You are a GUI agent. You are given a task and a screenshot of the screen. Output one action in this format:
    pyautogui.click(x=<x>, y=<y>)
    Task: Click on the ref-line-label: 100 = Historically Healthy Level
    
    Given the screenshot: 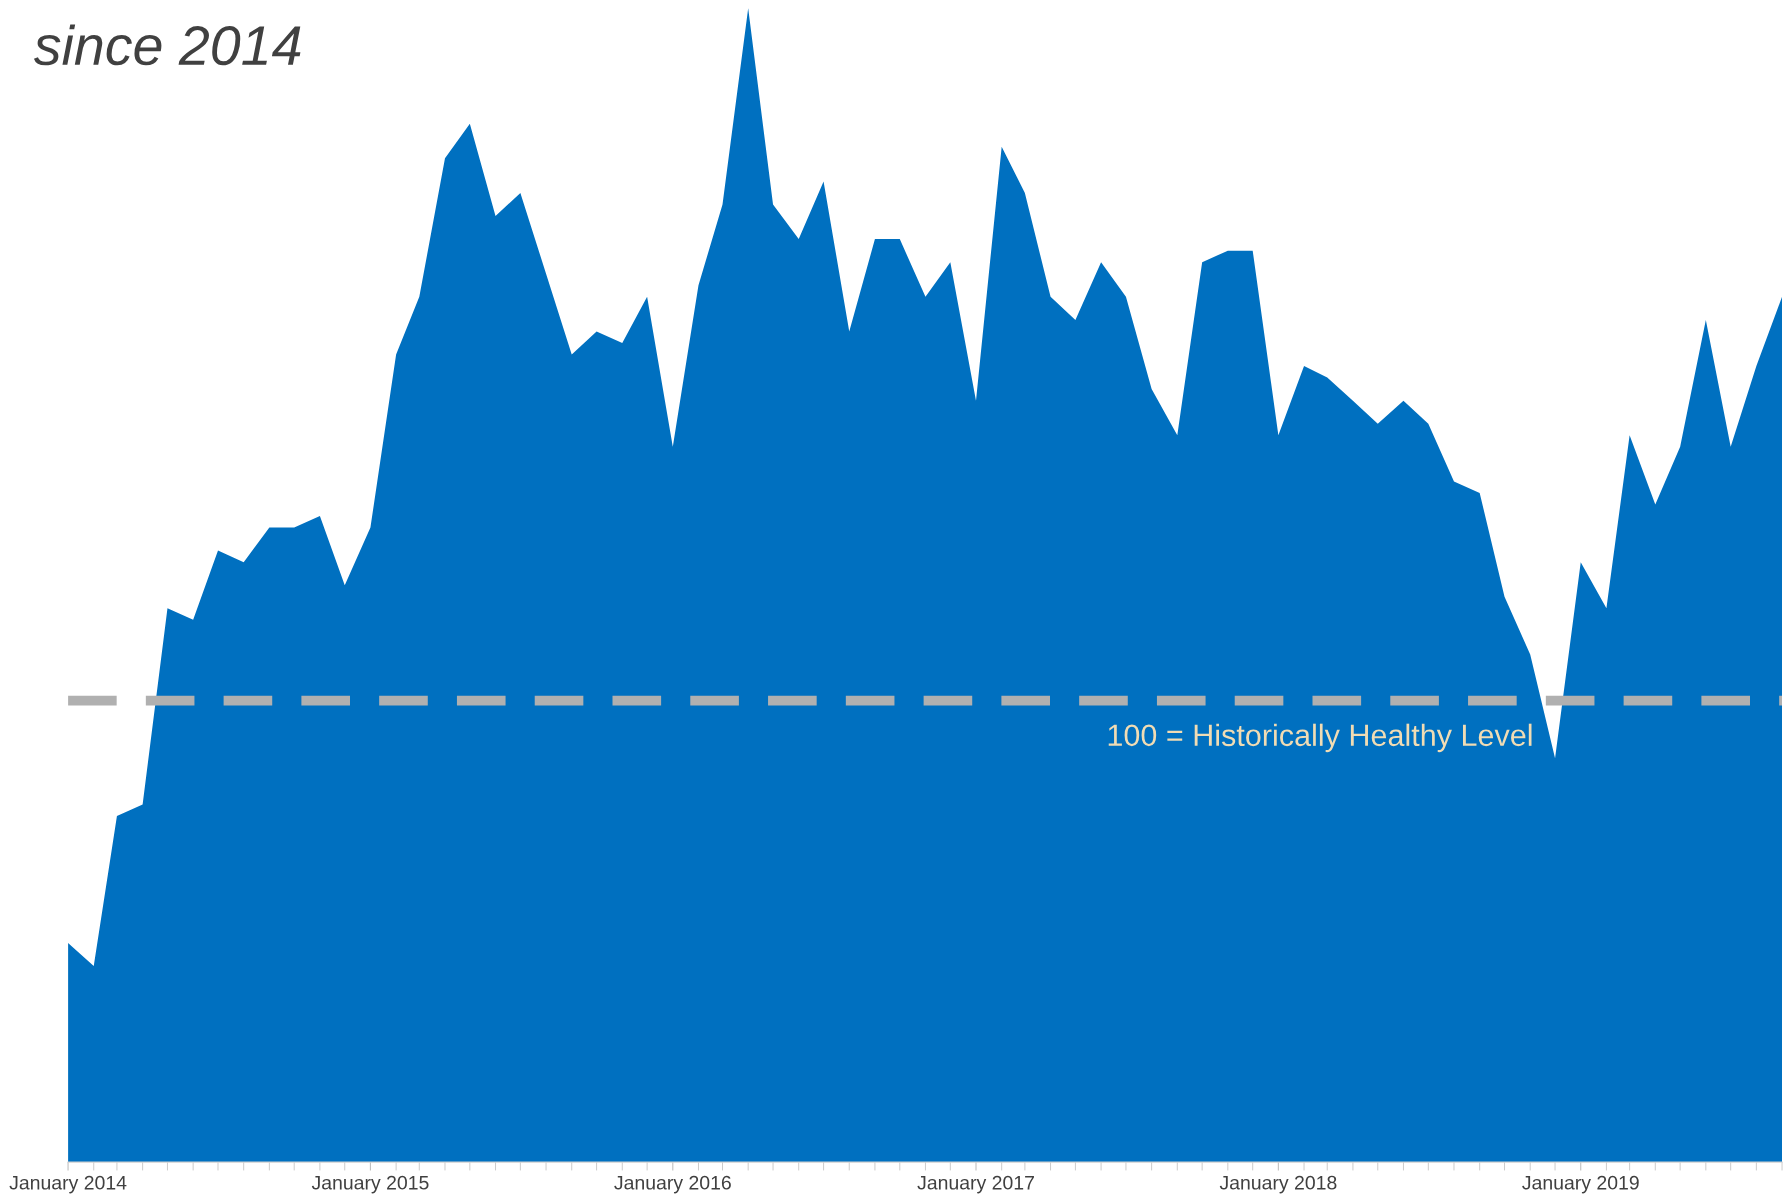 What is the action you would take?
    pyautogui.click(x=1320, y=738)
    